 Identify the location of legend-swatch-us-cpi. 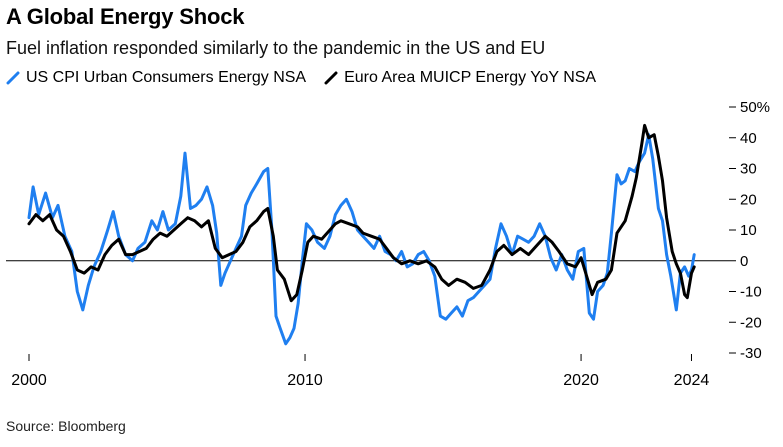
(13, 78).